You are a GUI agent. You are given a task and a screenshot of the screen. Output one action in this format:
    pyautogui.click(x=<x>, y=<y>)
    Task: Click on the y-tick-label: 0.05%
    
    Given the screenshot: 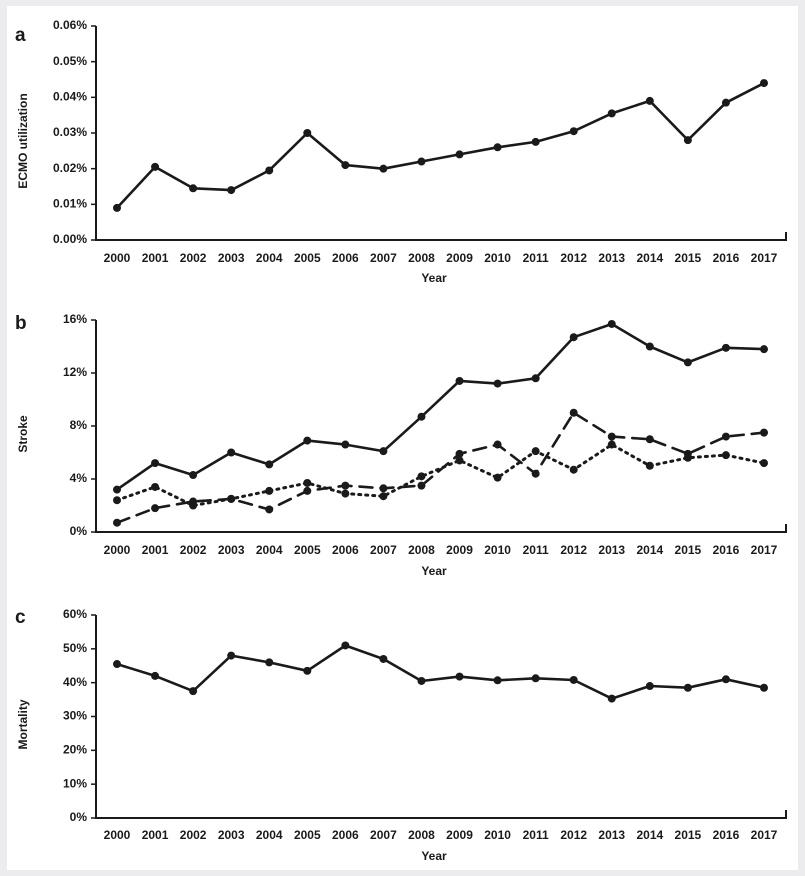 What is the action you would take?
    pyautogui.click(x=70, y=61)
    